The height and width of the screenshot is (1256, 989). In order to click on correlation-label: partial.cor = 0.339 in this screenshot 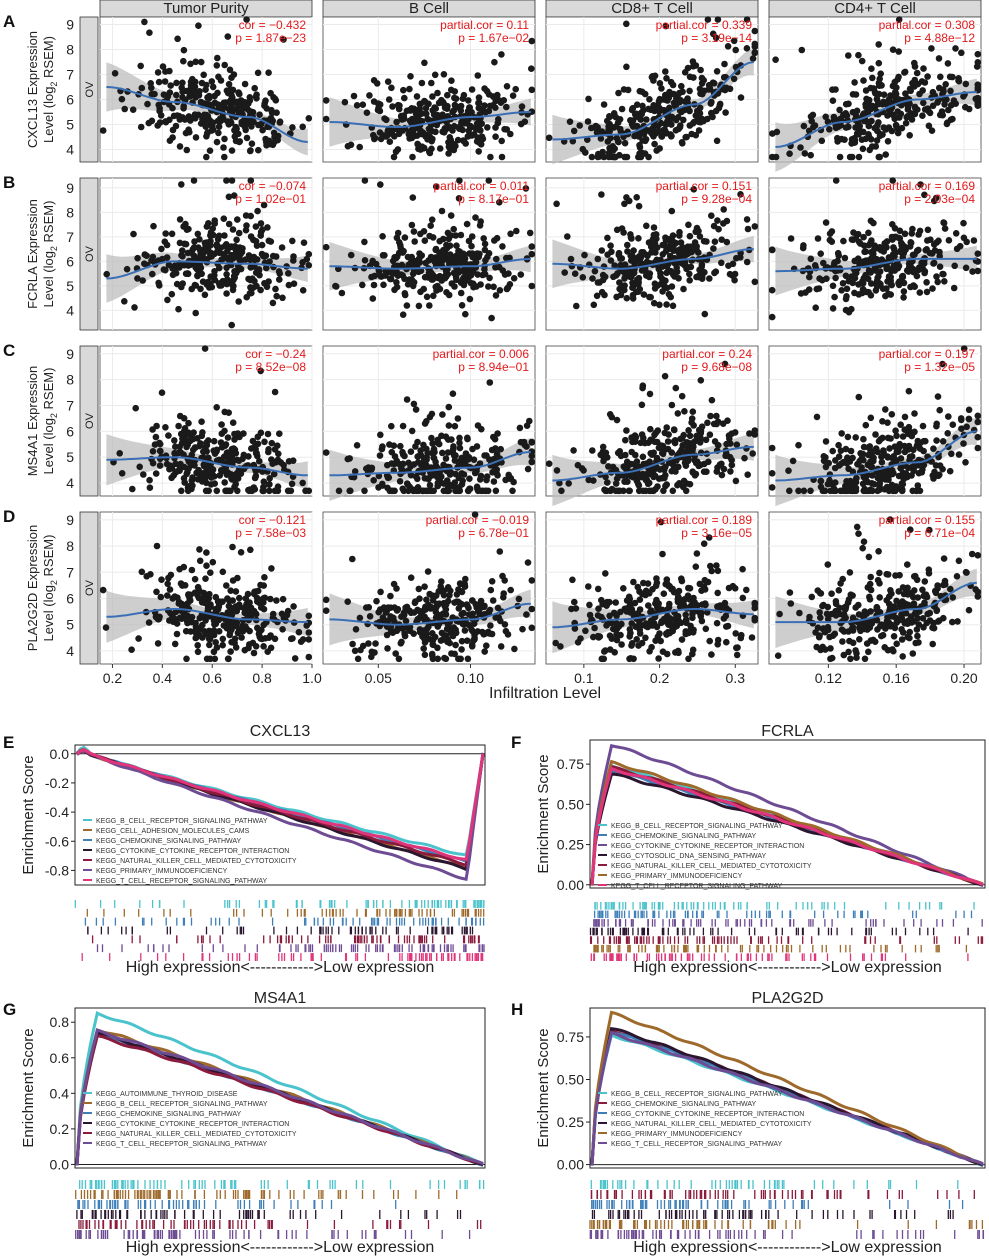, I will do `click(704, 25)`.